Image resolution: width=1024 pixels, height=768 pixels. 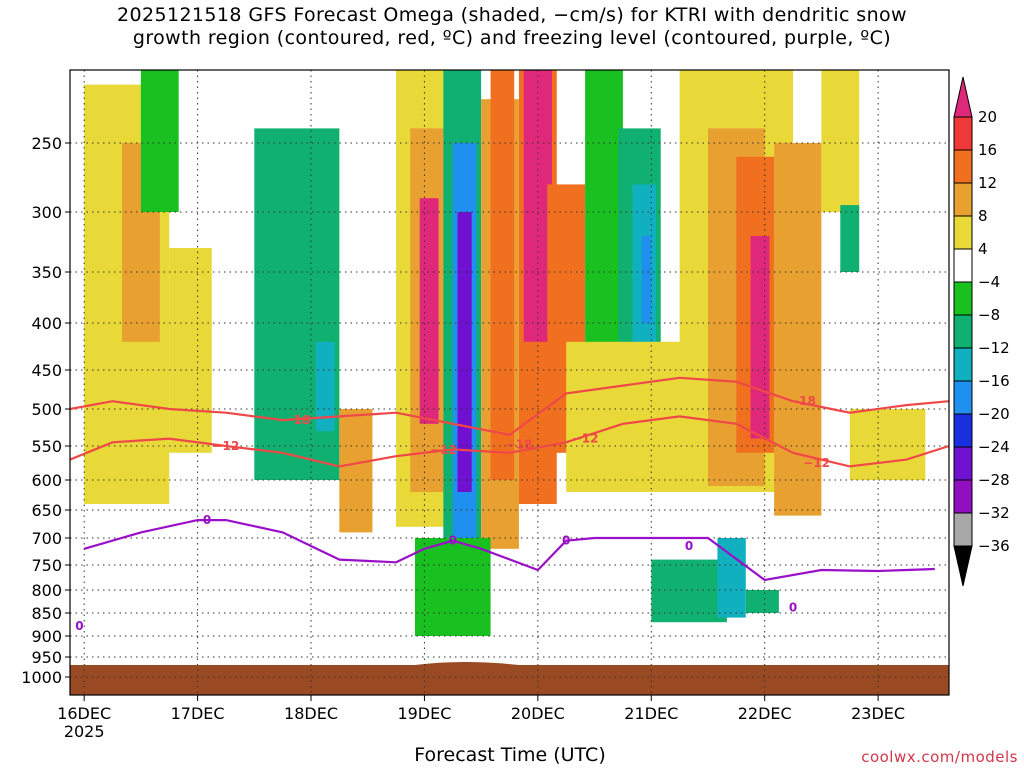 What do you see at coordinates (878, 713) in the screenshot?
I see `x-tick-label: 23DEC` at bounding box center [878, 713].